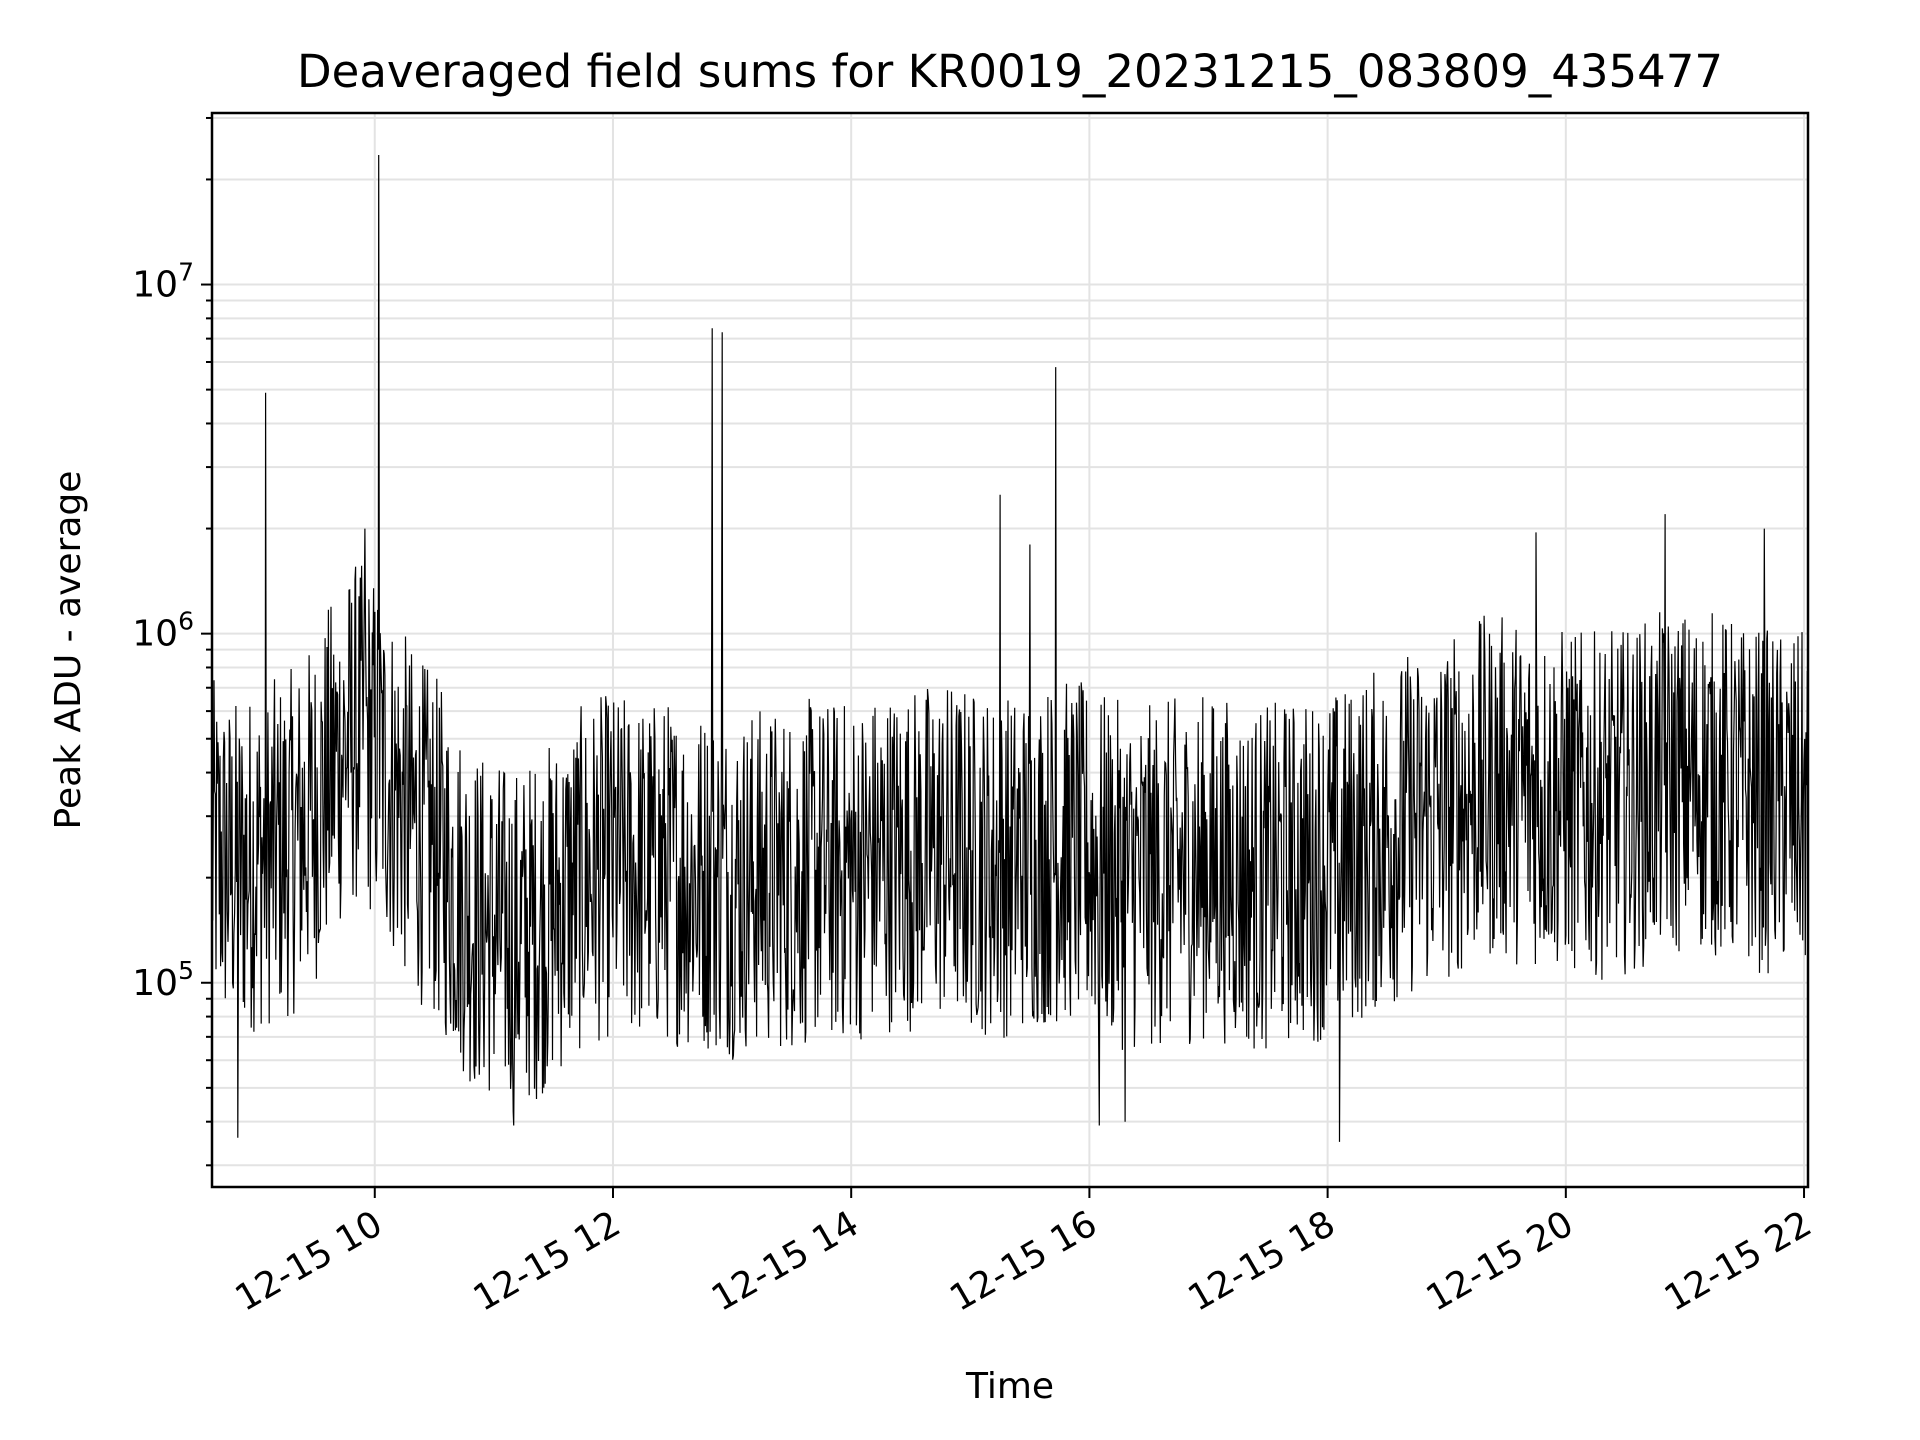  What do you see at coordinates (68, 650) in the screenshot?
I see `y-axis-label: Peak ADU - average` at bounding box center [68, 650].